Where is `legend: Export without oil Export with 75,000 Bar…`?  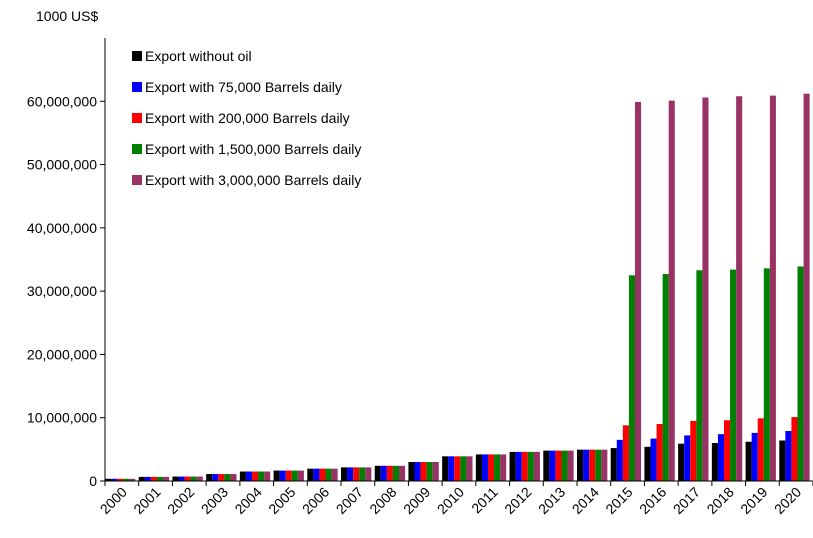 legend: Export without oil Export with 75,000 Bar… is located at coordinates (246, 118).